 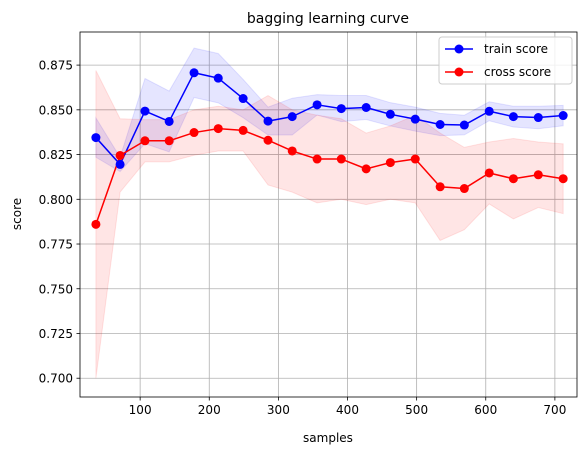 What do you see at coordinates (140, 410) in the screenshot?
I see `x-tick-label: 100` at bounding box center [140, 410].